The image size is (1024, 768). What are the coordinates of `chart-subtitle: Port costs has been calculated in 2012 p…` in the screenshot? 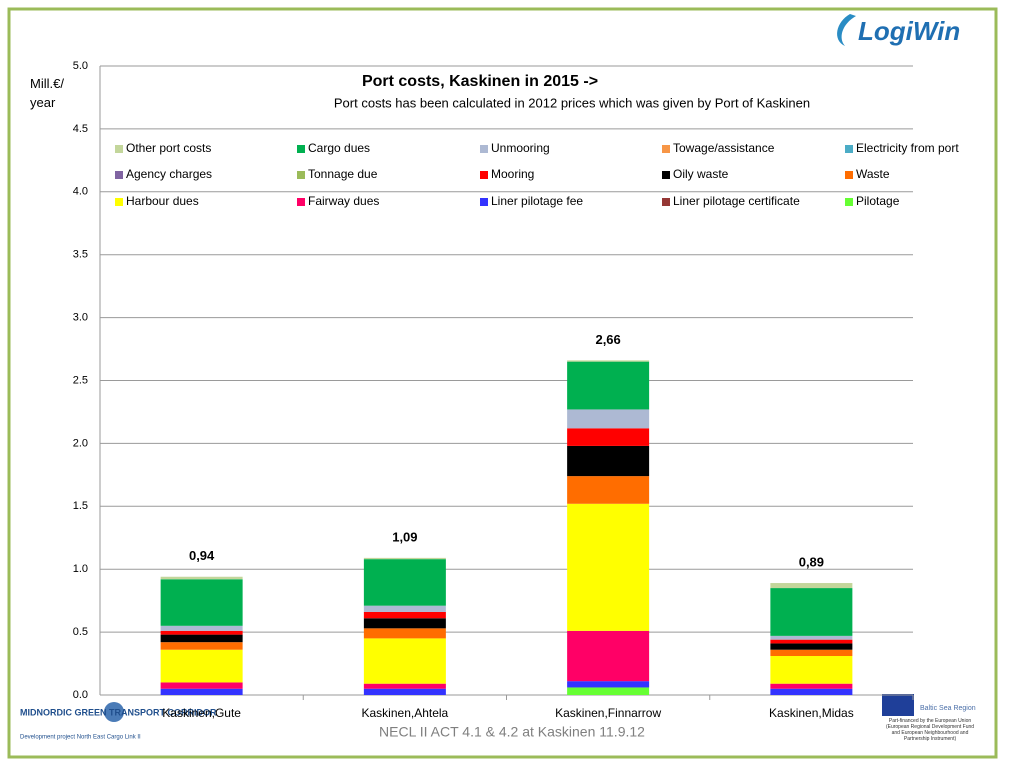 It's located at (572, 102).